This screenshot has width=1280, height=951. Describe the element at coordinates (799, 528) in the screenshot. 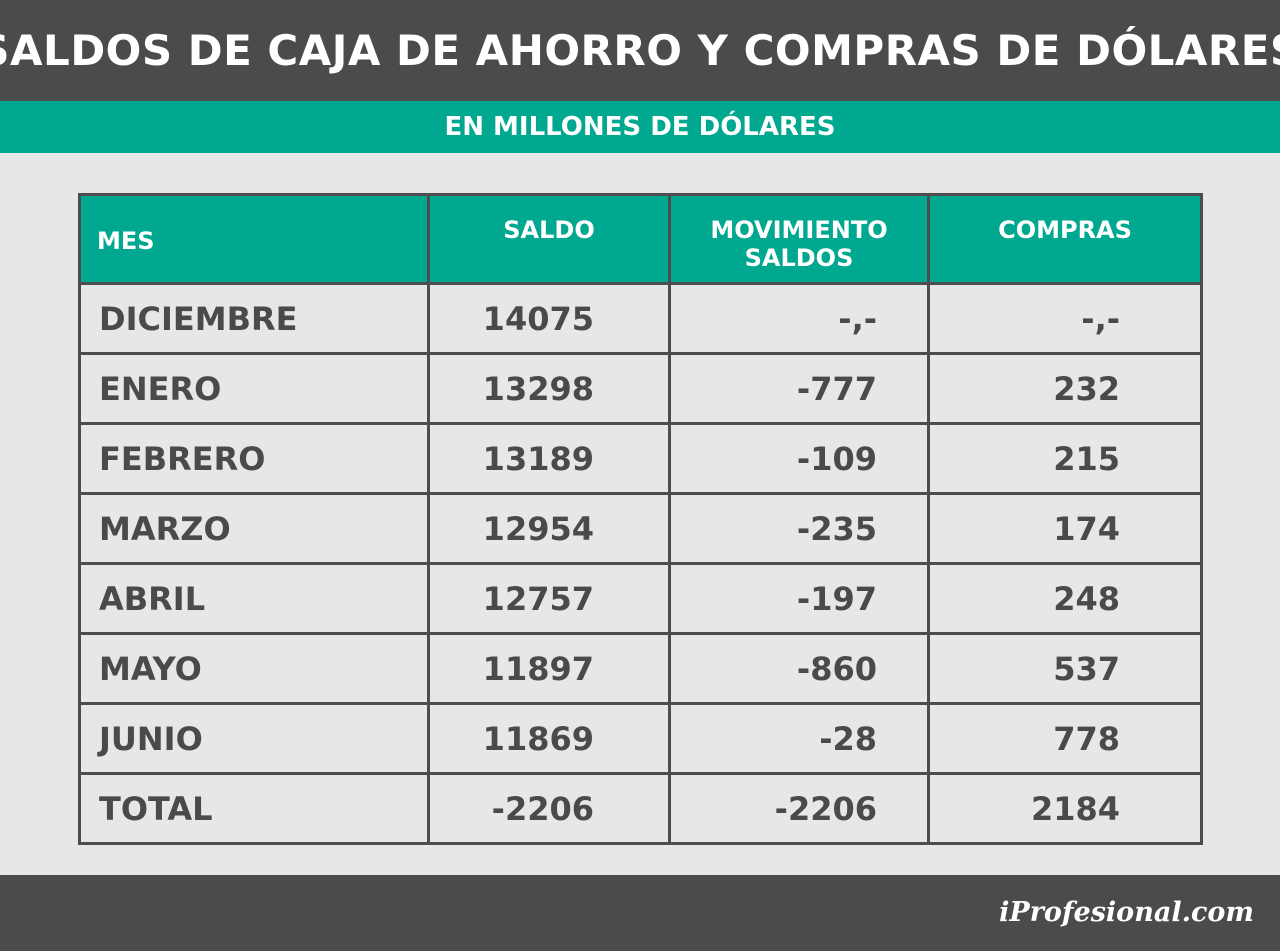

I see `cell-mov: -235` at that location.